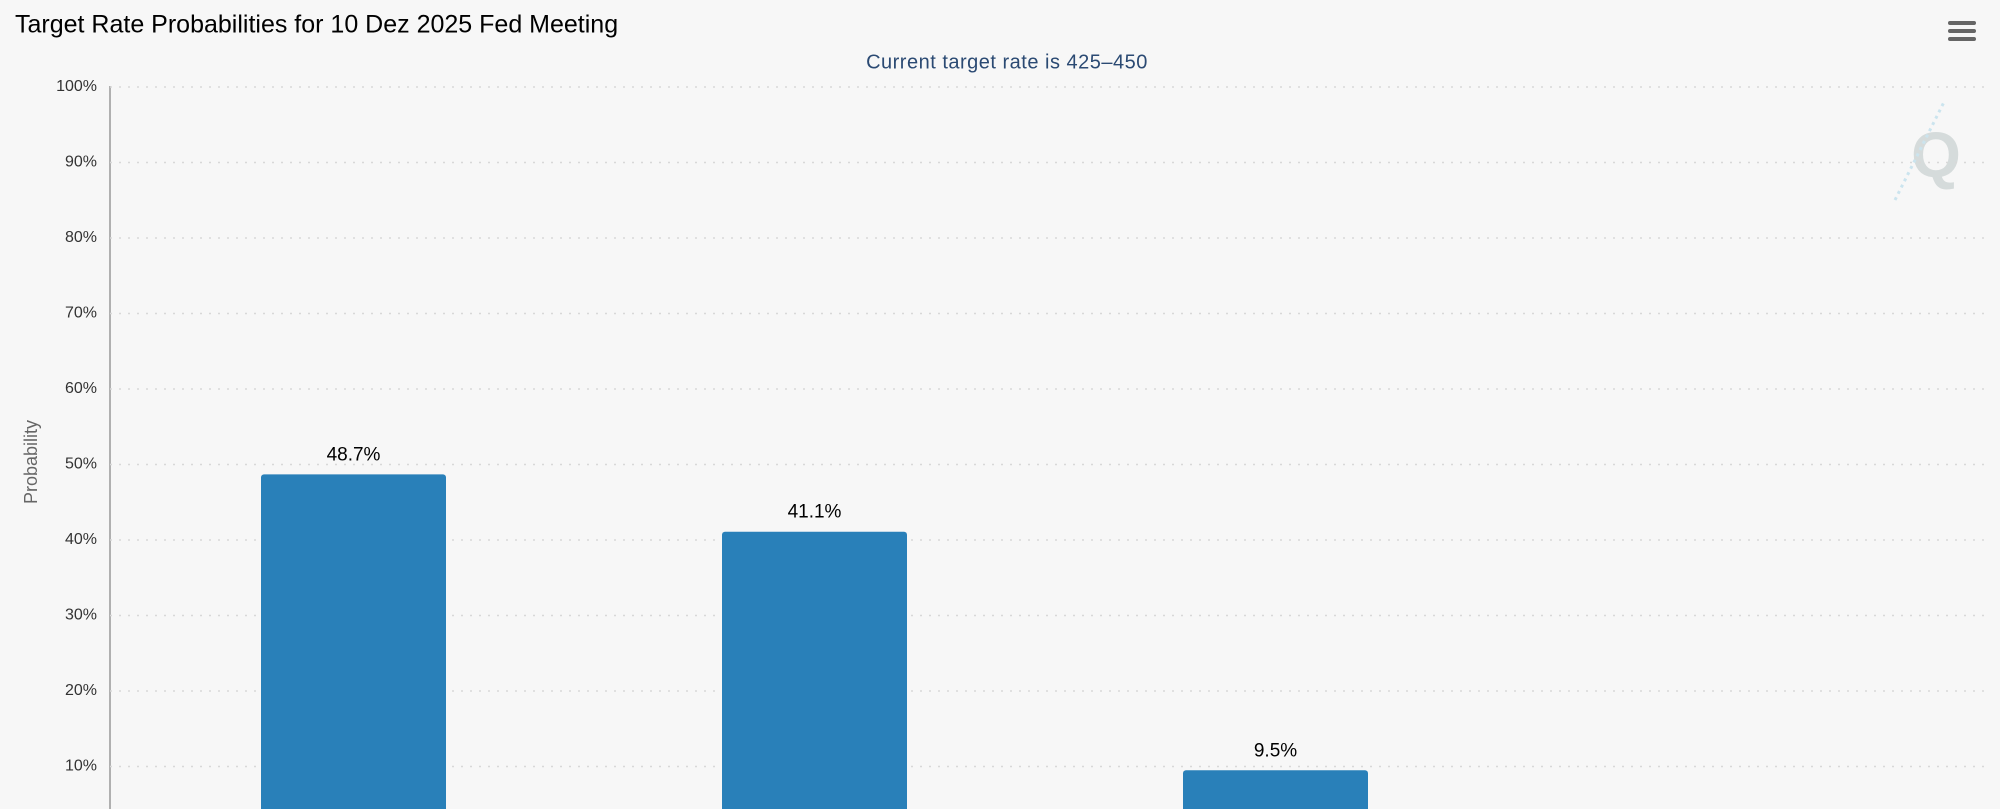  Describe the element at coordinates (1007, 62) in the screenshot. I see `chart-subtitle: Current target rate is 425–450` at that location.